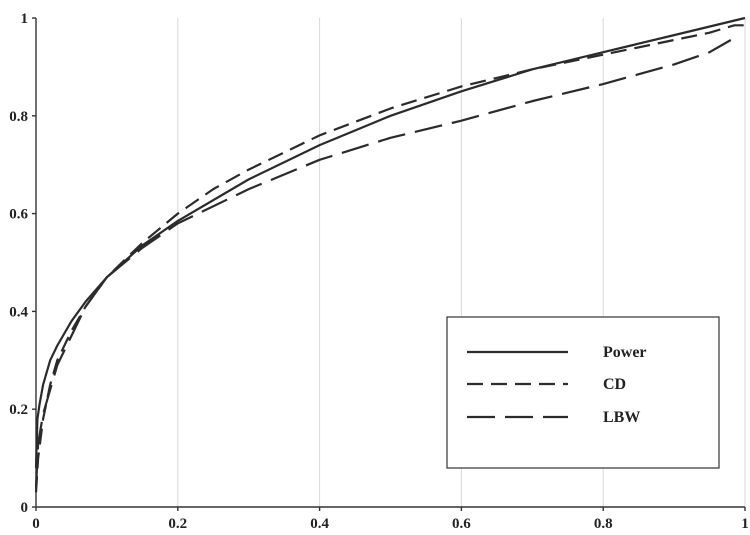  What do you see at coordinates (614, 384) in the screenshot?
I see `legend-label-cd: CD` at bounding box center [614, 384].